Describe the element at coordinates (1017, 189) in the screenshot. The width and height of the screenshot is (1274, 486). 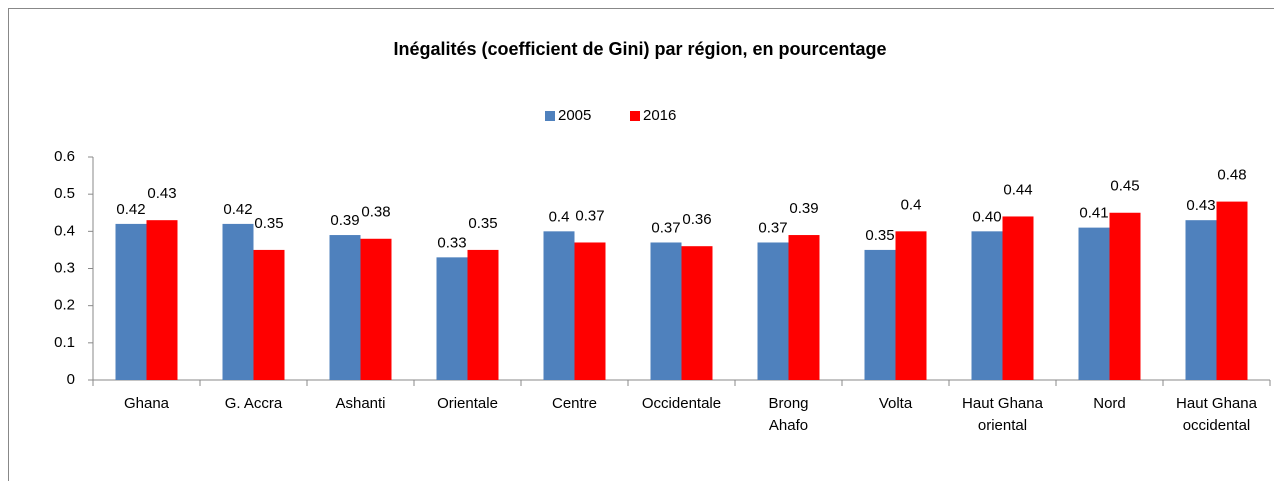
I see `data-label: 0.44` at that location.